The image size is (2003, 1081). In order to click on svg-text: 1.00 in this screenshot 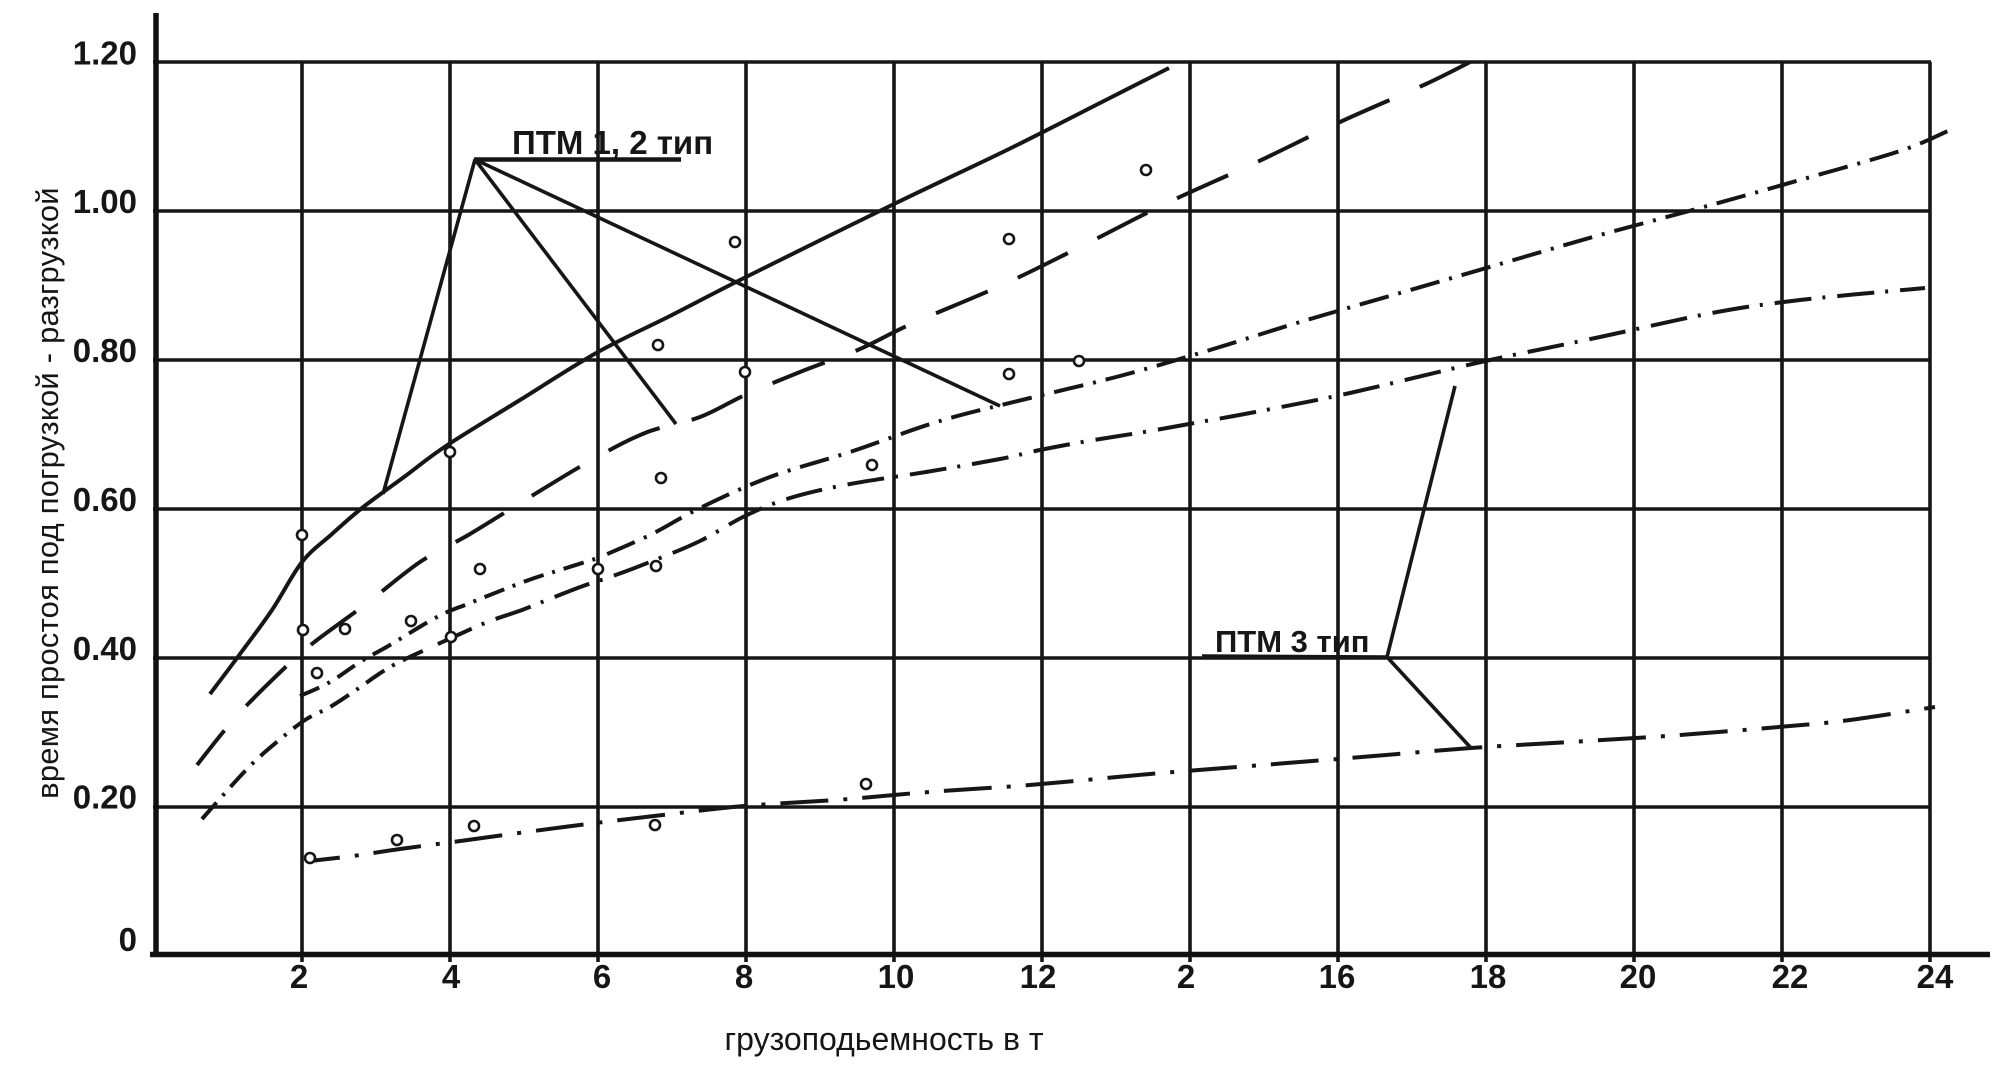, I will do `click(105, 201)`.